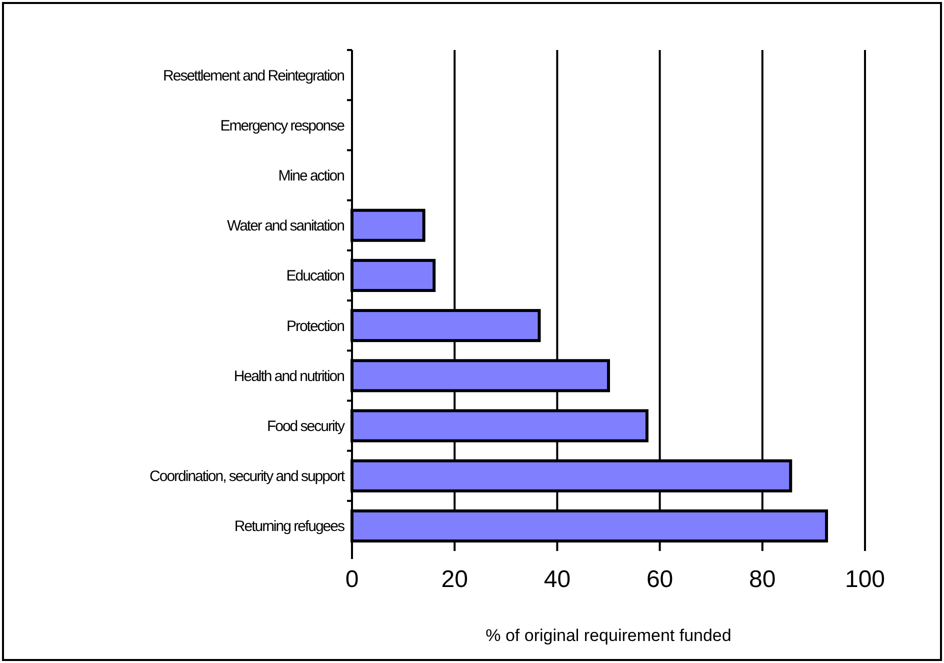 The height and width of the screenshot is (663, 944). What do you see at coordinates (311, 176) in the screenshot?
I see `y-tick-label: Mine action` at bounding box center [311, 176].